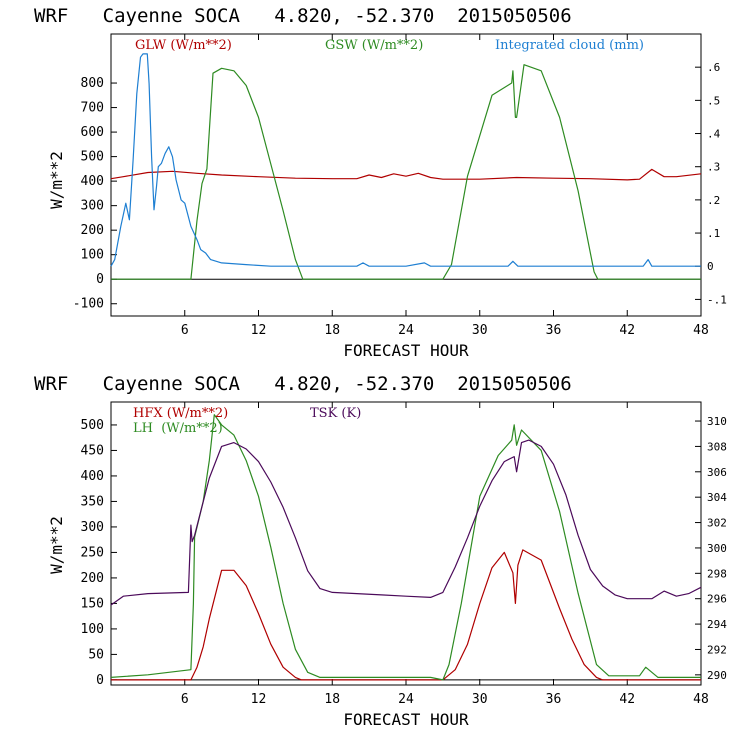 The width and height of the screenshot is (740, 740). I want to click on panel-2-x-tick-label: 6, so click(185, 699).